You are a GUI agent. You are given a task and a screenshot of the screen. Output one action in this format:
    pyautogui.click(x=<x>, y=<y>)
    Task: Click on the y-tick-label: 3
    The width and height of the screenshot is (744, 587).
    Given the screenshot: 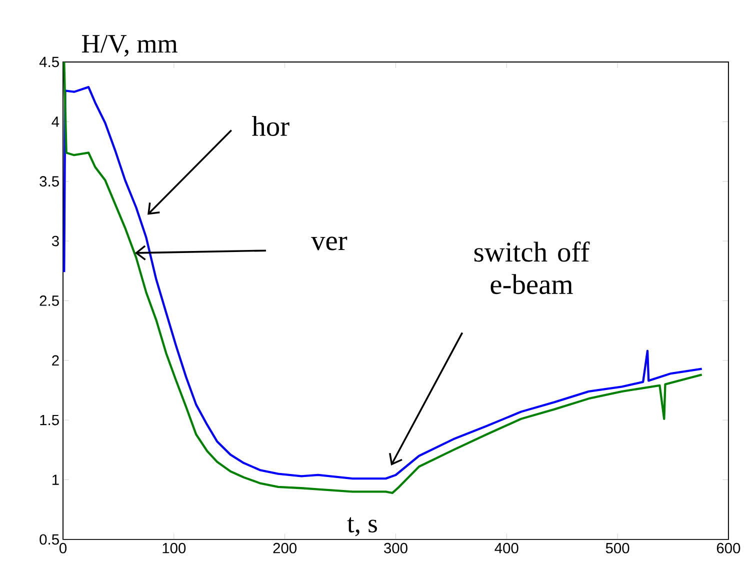 What is the action you would take?
    pyautogui.click(x=55, y=241)
    